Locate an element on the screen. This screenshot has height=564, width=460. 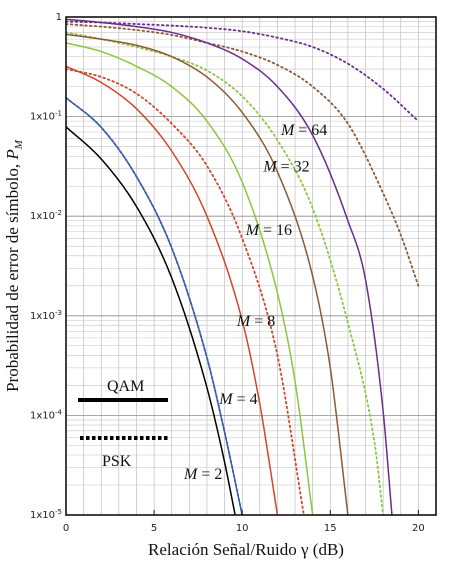
curve-label-m: M = 8 is located at coordinates (255, 321).